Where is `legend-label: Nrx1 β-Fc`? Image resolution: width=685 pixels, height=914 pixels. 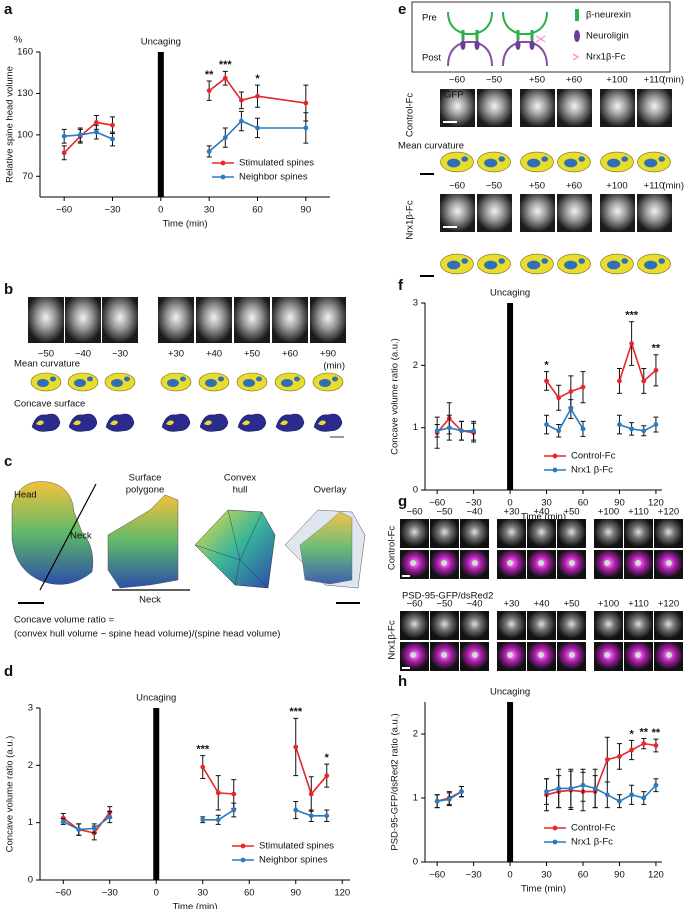
legend-label: Nrx1 β-Fc is located at coordinates (592, 470).